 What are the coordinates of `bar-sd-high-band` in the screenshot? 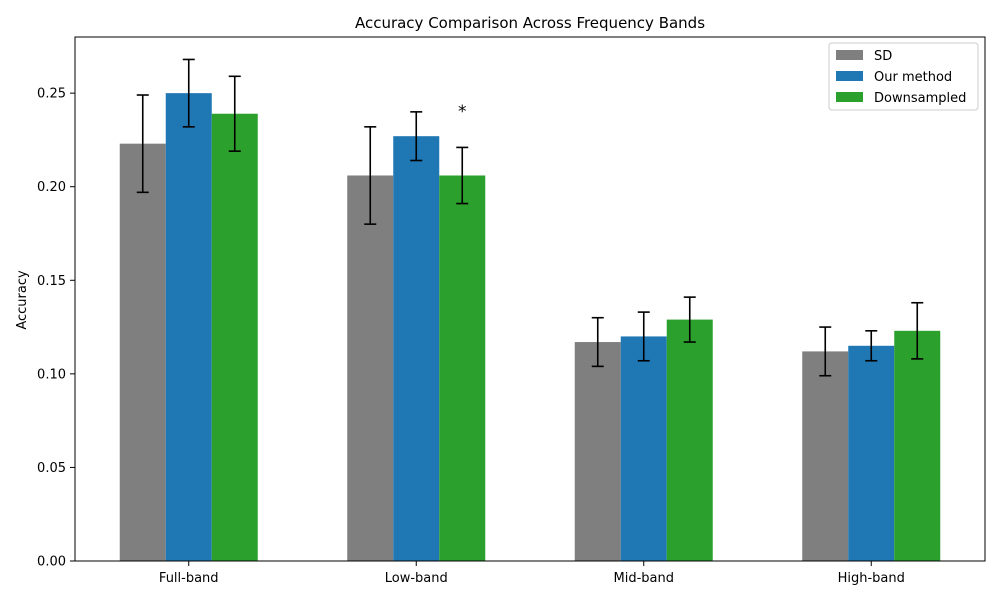 It's located at (825, 456).